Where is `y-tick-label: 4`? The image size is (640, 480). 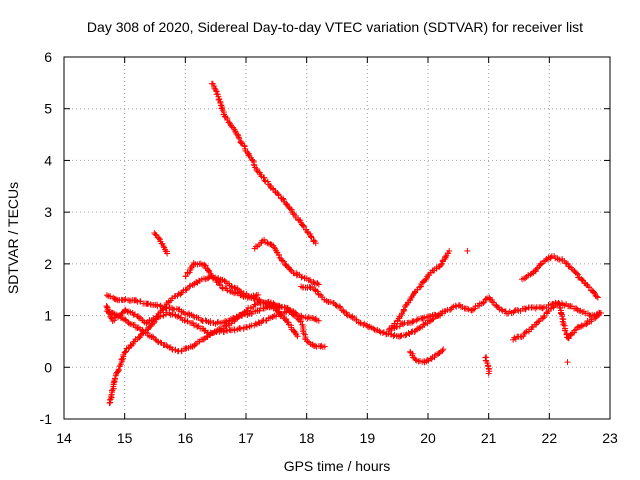
y-tick-label: 4 is located at coordinates (48, 160).